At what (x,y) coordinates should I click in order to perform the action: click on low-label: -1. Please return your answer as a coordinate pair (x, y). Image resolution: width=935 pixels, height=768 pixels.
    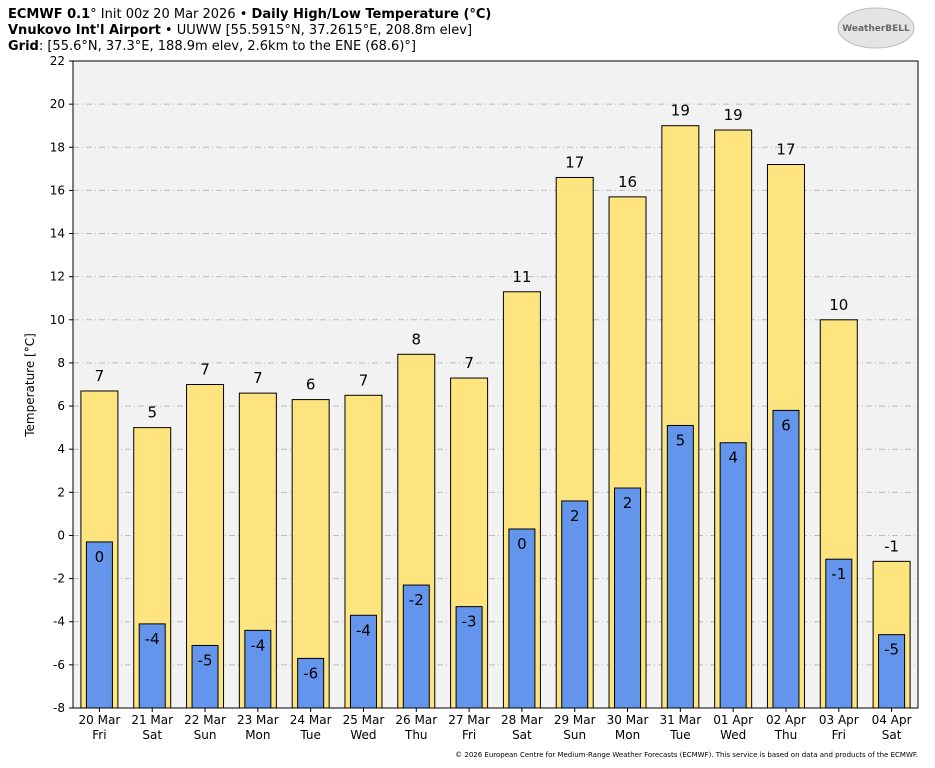
    Looking at the image, I should click on (838, 574).